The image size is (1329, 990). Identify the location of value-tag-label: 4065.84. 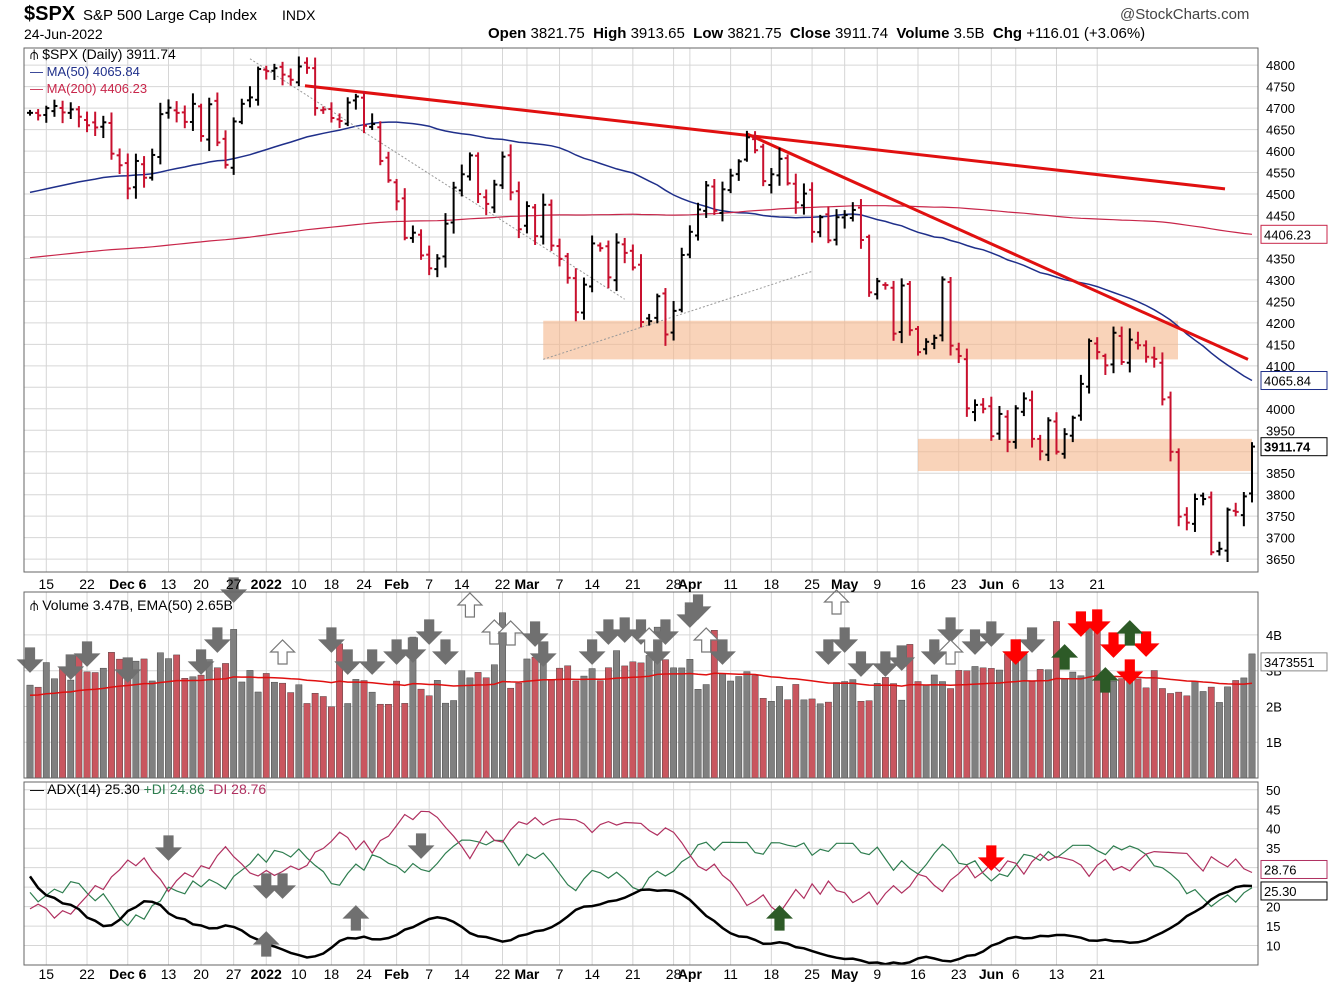
(1287, 381).